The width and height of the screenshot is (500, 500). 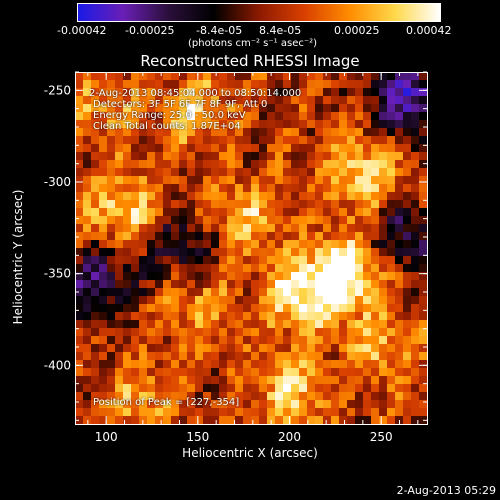 I want to click on y-tick-label: -250, so click(x=57, y=90).